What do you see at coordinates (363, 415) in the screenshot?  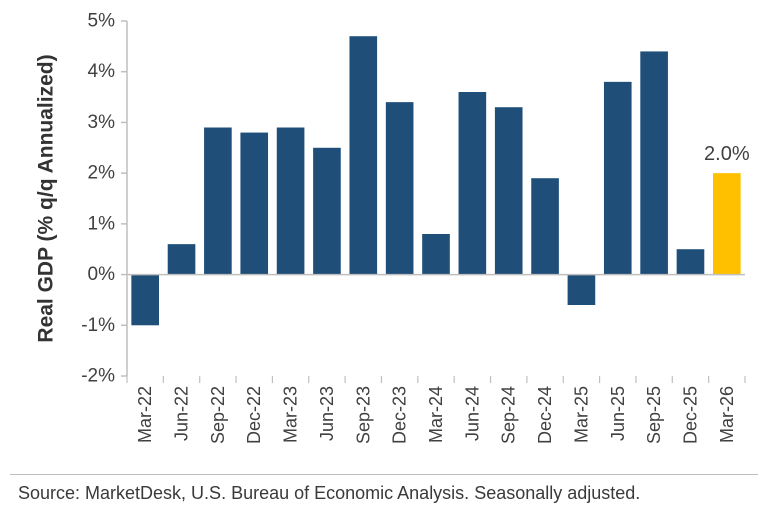 I see `x-tick-label: Sep-23` at bounding box center [363, 415].